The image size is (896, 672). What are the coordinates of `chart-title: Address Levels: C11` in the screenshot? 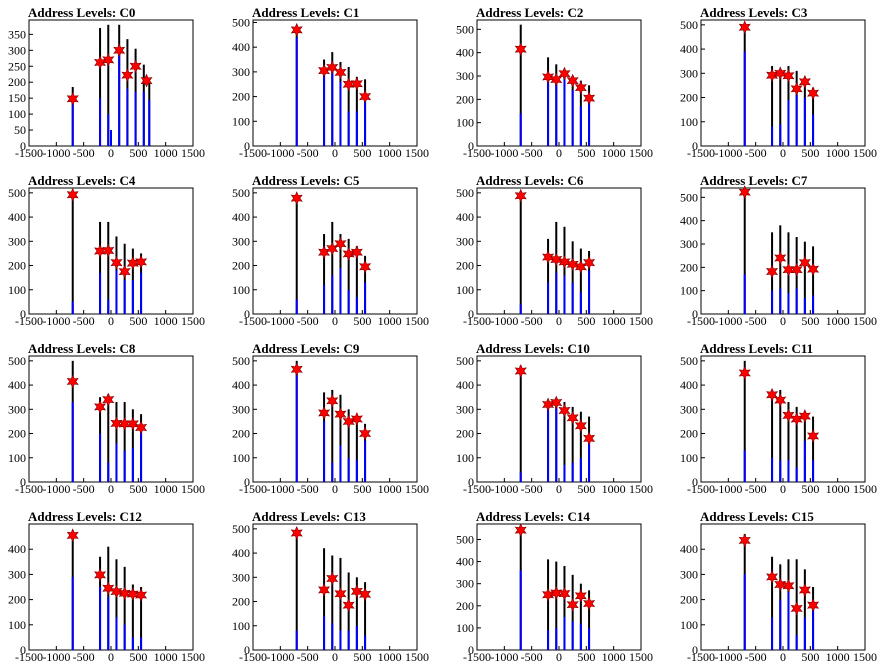 It's located at (756, 348).